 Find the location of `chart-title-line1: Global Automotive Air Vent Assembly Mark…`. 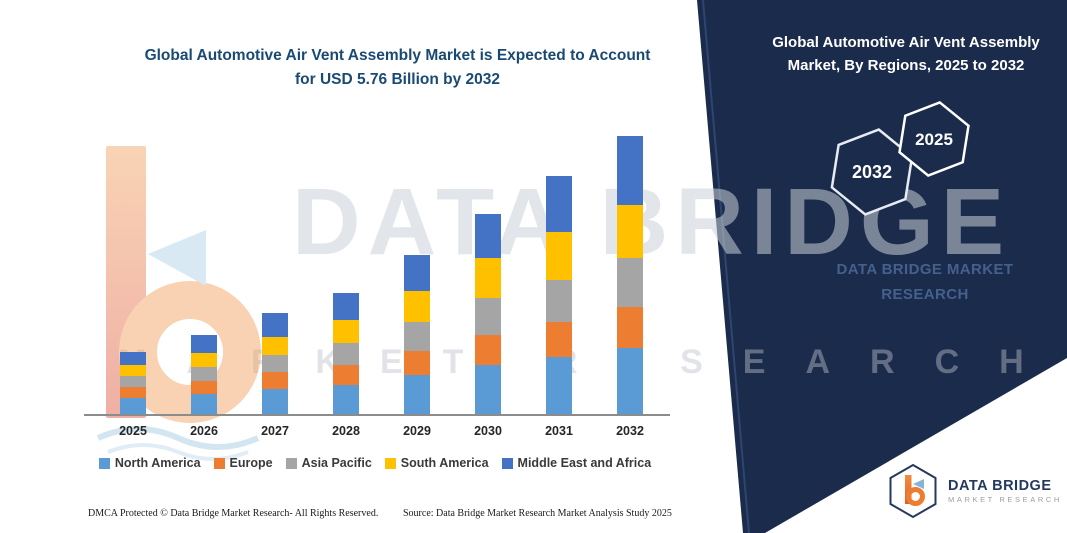

chart-title-line1: Global Automotive Air Vent Assembly Mark… is located at coordinates (397, 55).